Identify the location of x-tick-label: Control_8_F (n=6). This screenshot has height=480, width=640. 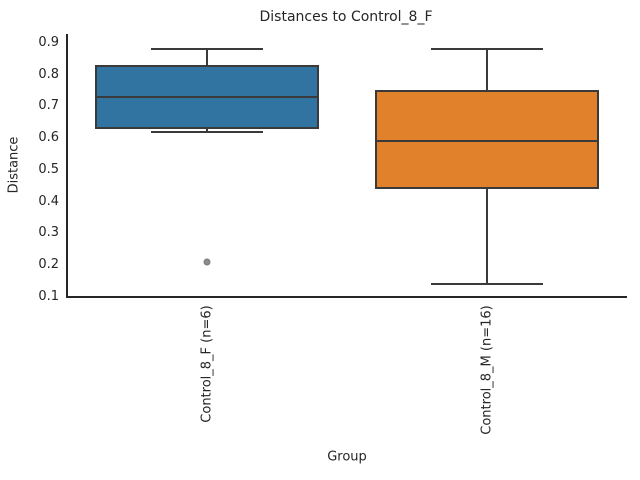
(207, 363).